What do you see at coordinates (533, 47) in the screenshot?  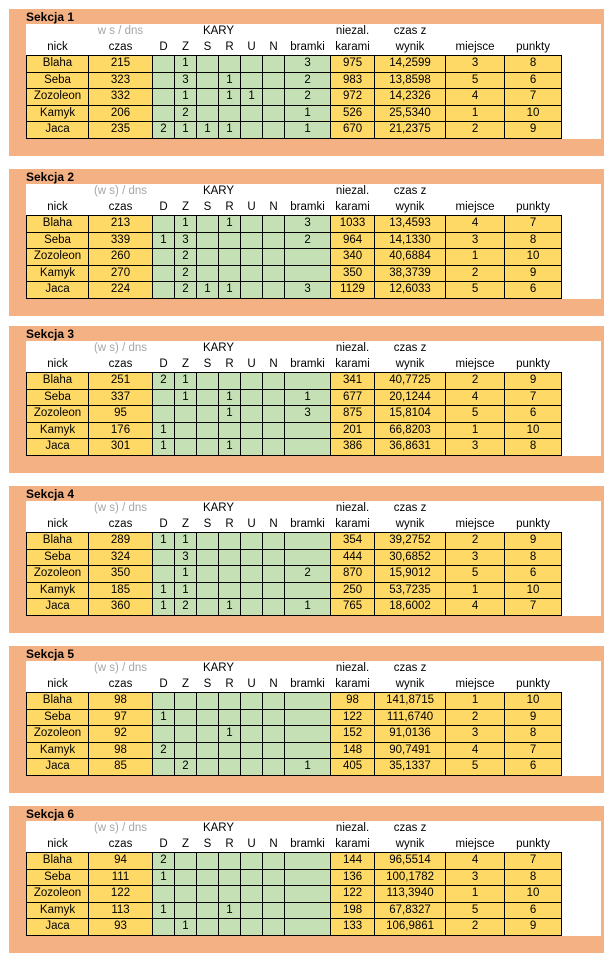 I see `header-punkty: punkty` at bounding box center [533, 47].